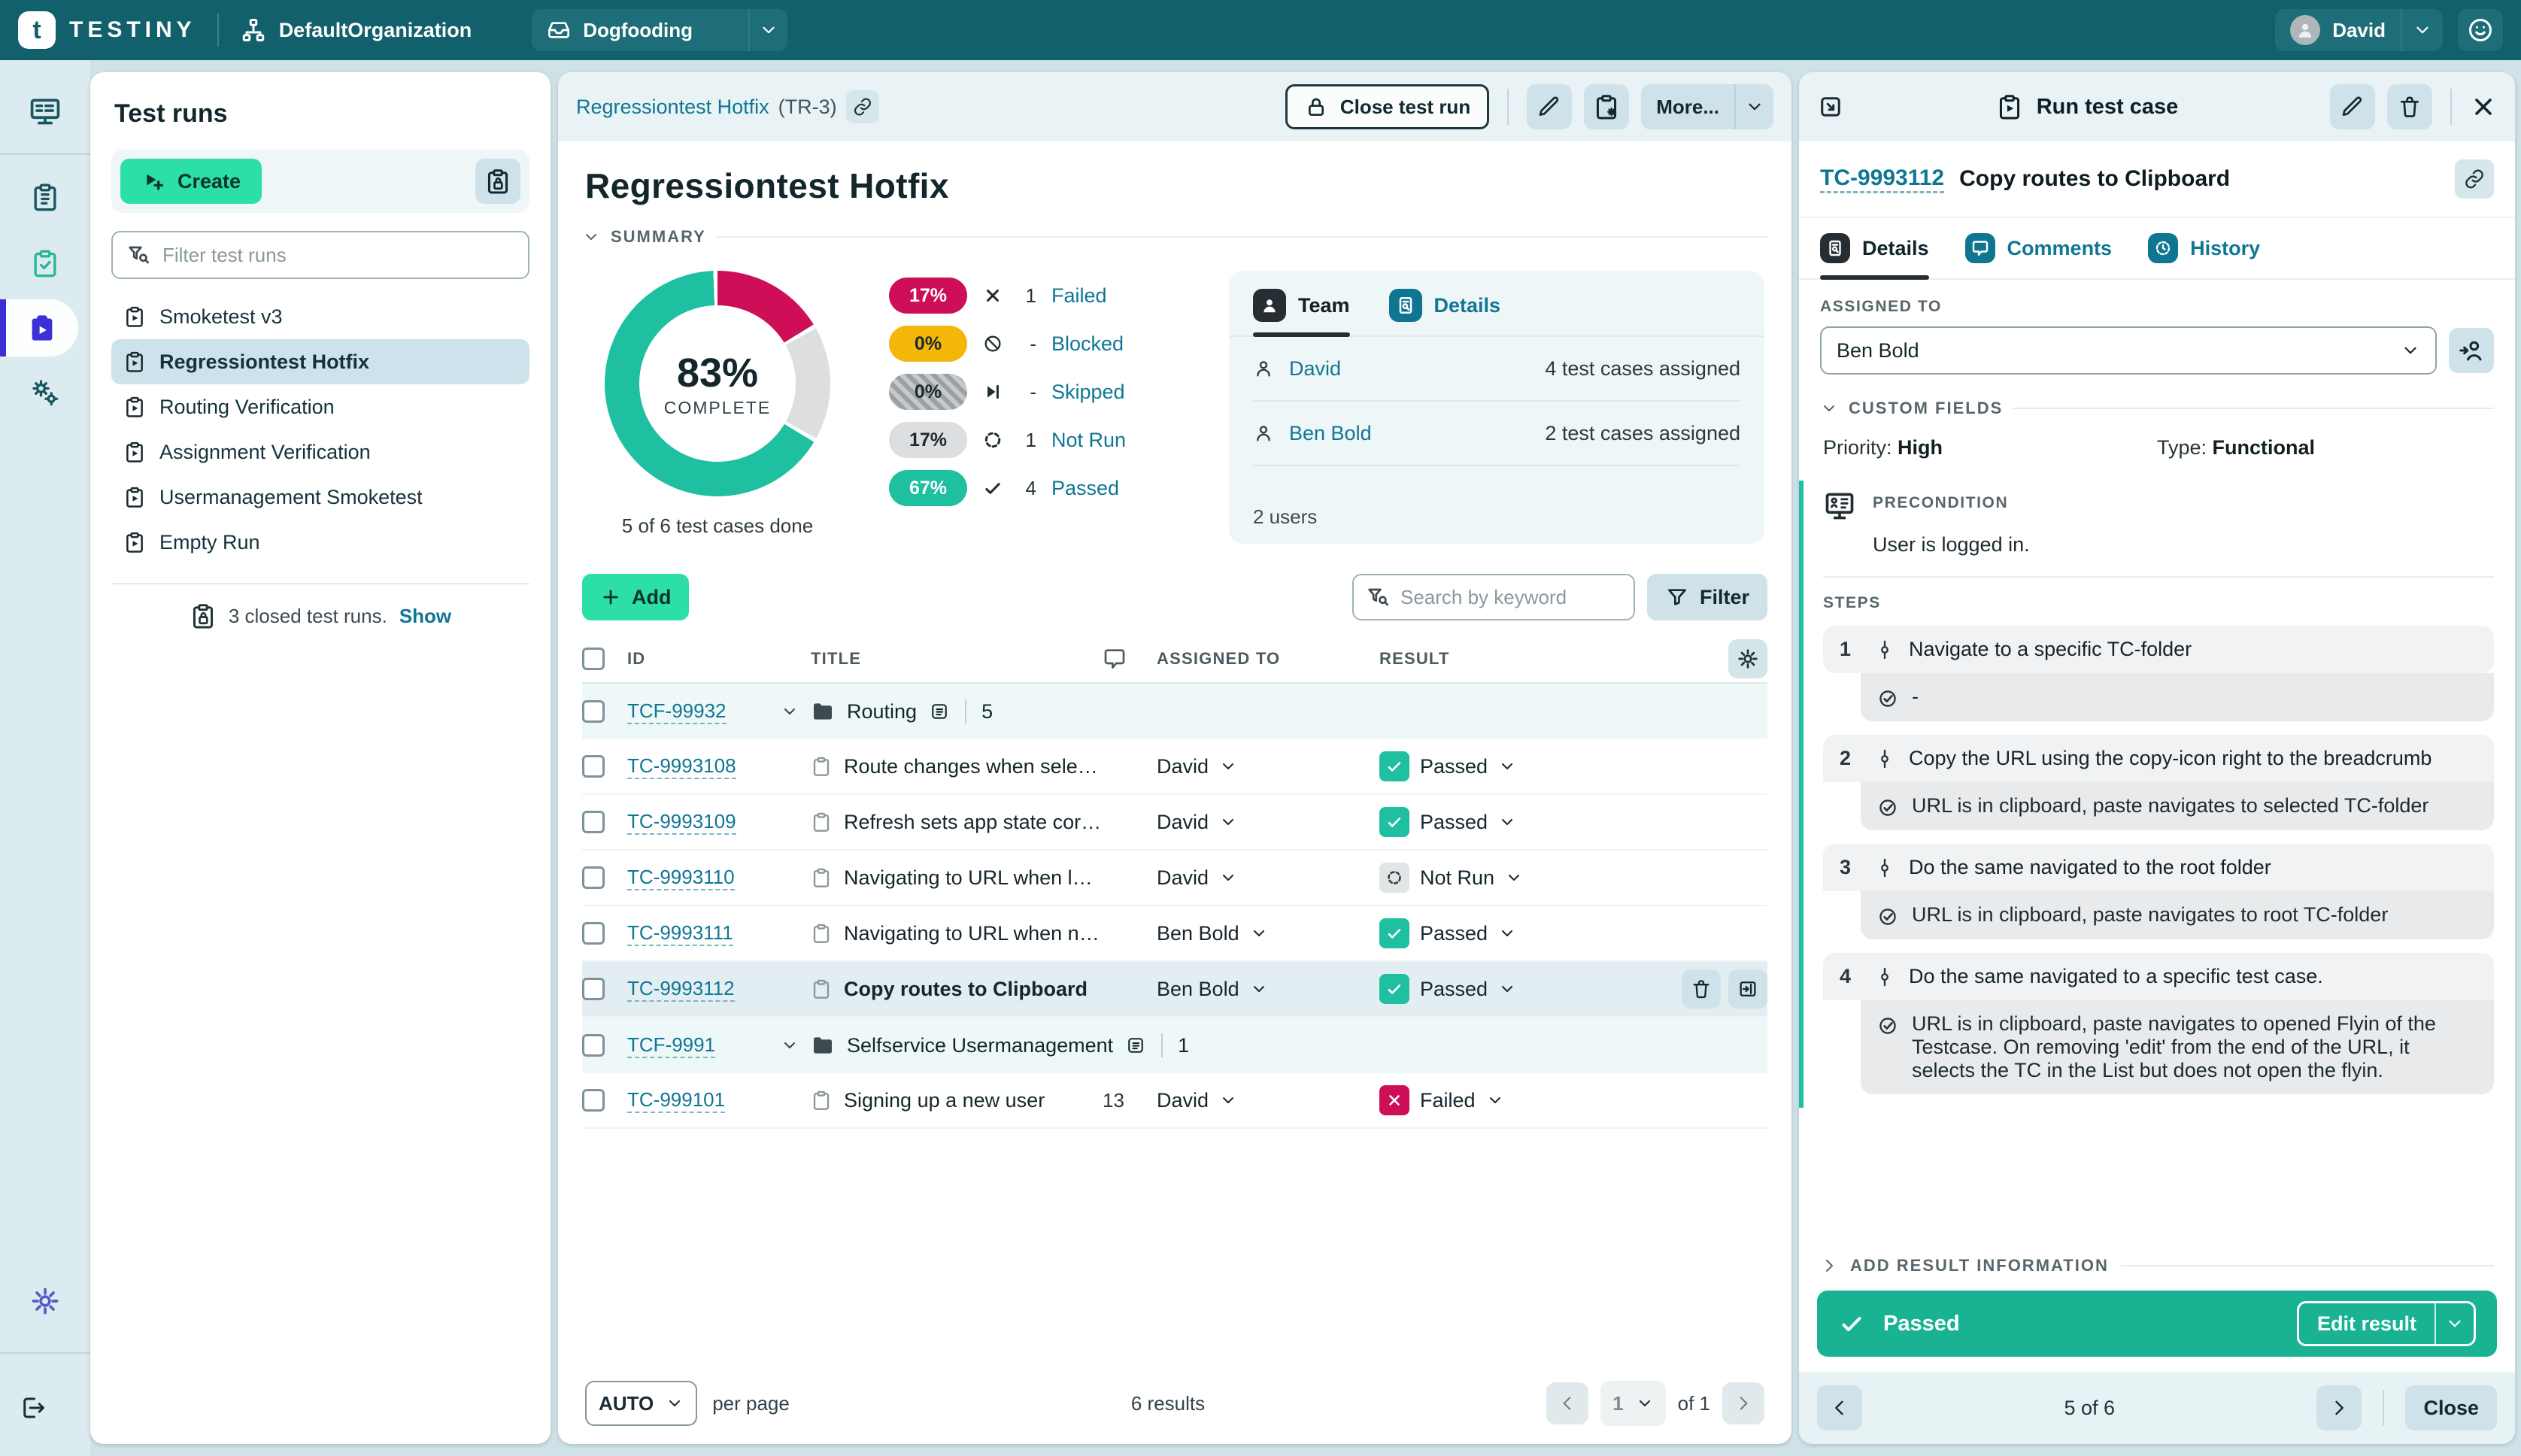 The height and width of the screenshot is (1456, 2521). I want to click on assignee-select: Ben Bold, so click(2128, 350).